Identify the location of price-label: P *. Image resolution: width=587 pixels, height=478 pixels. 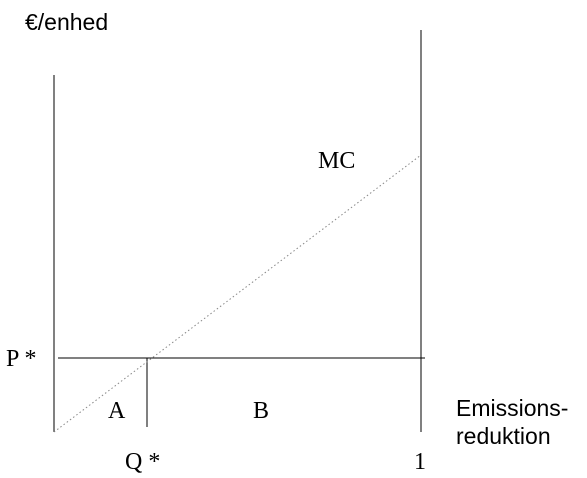
(21, 359).